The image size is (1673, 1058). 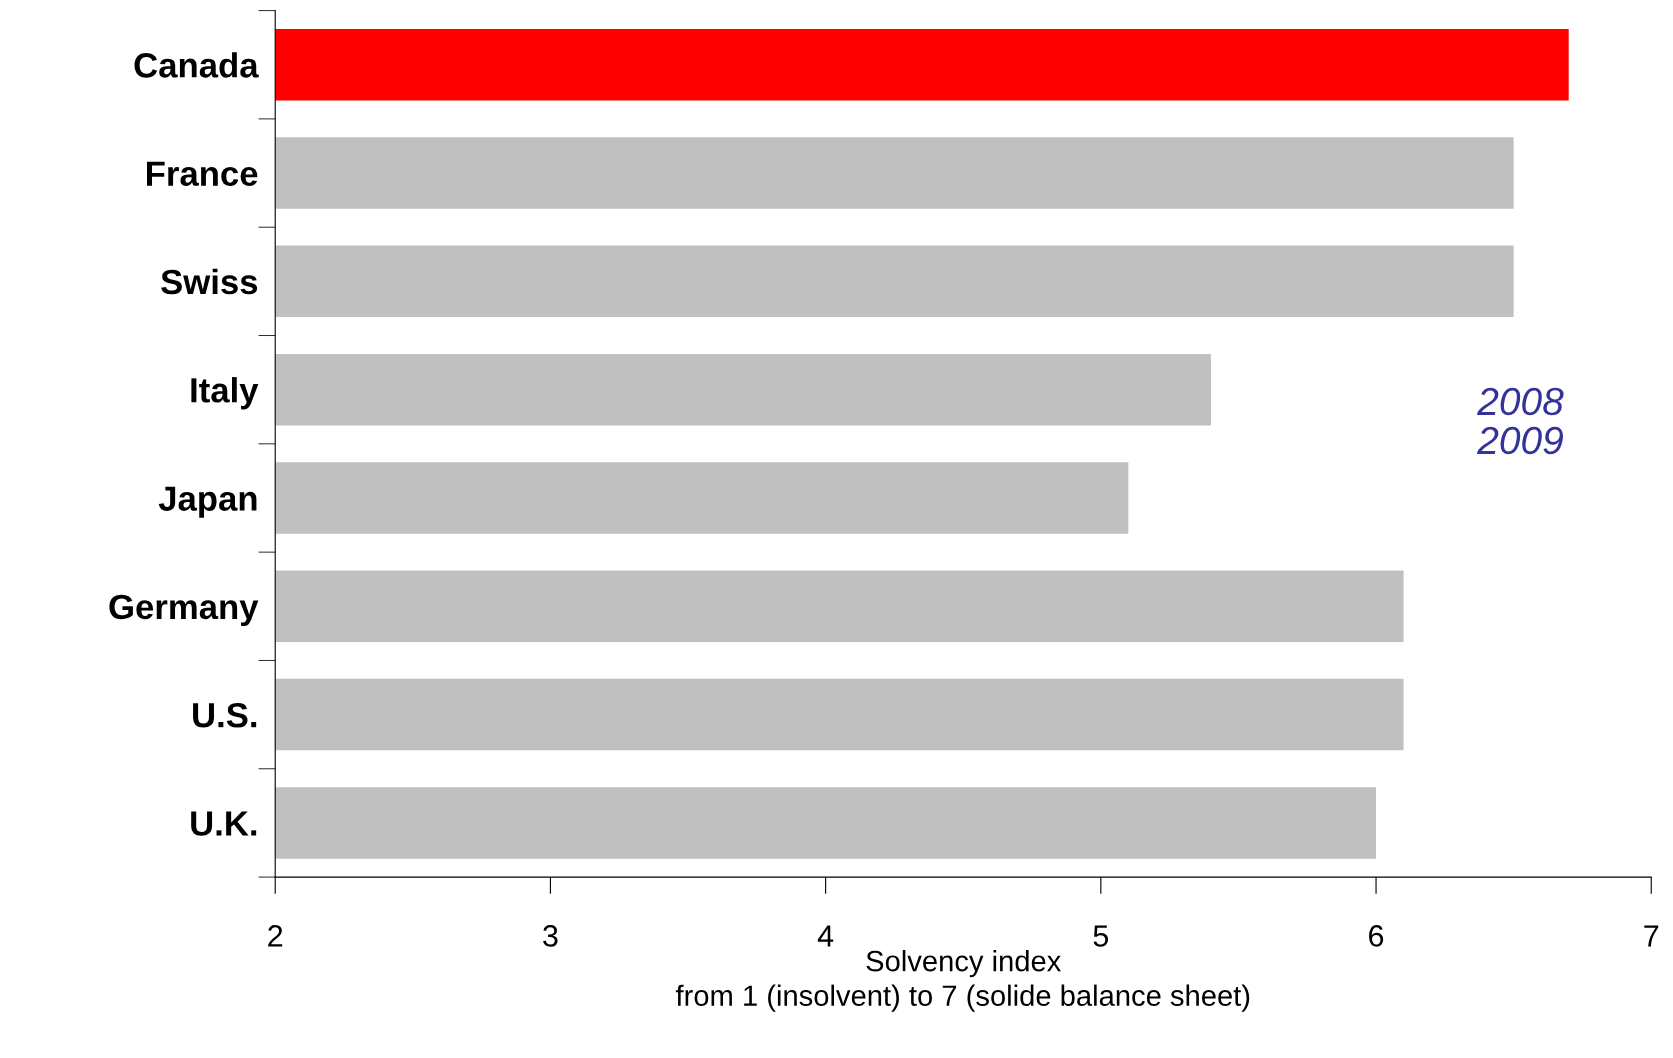 I want to click on y-tick-label: France, so click(x=202, y=173).